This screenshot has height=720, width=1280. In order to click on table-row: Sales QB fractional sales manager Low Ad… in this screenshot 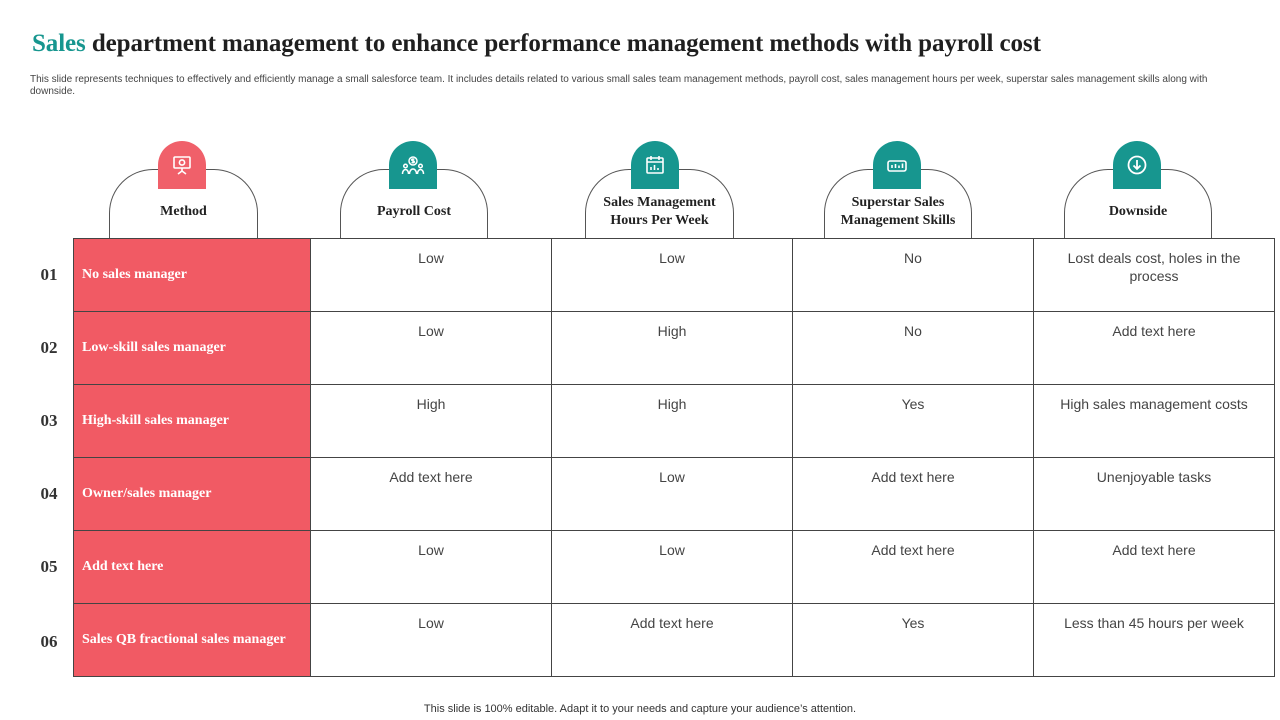, I will do `click(674, 640)`.